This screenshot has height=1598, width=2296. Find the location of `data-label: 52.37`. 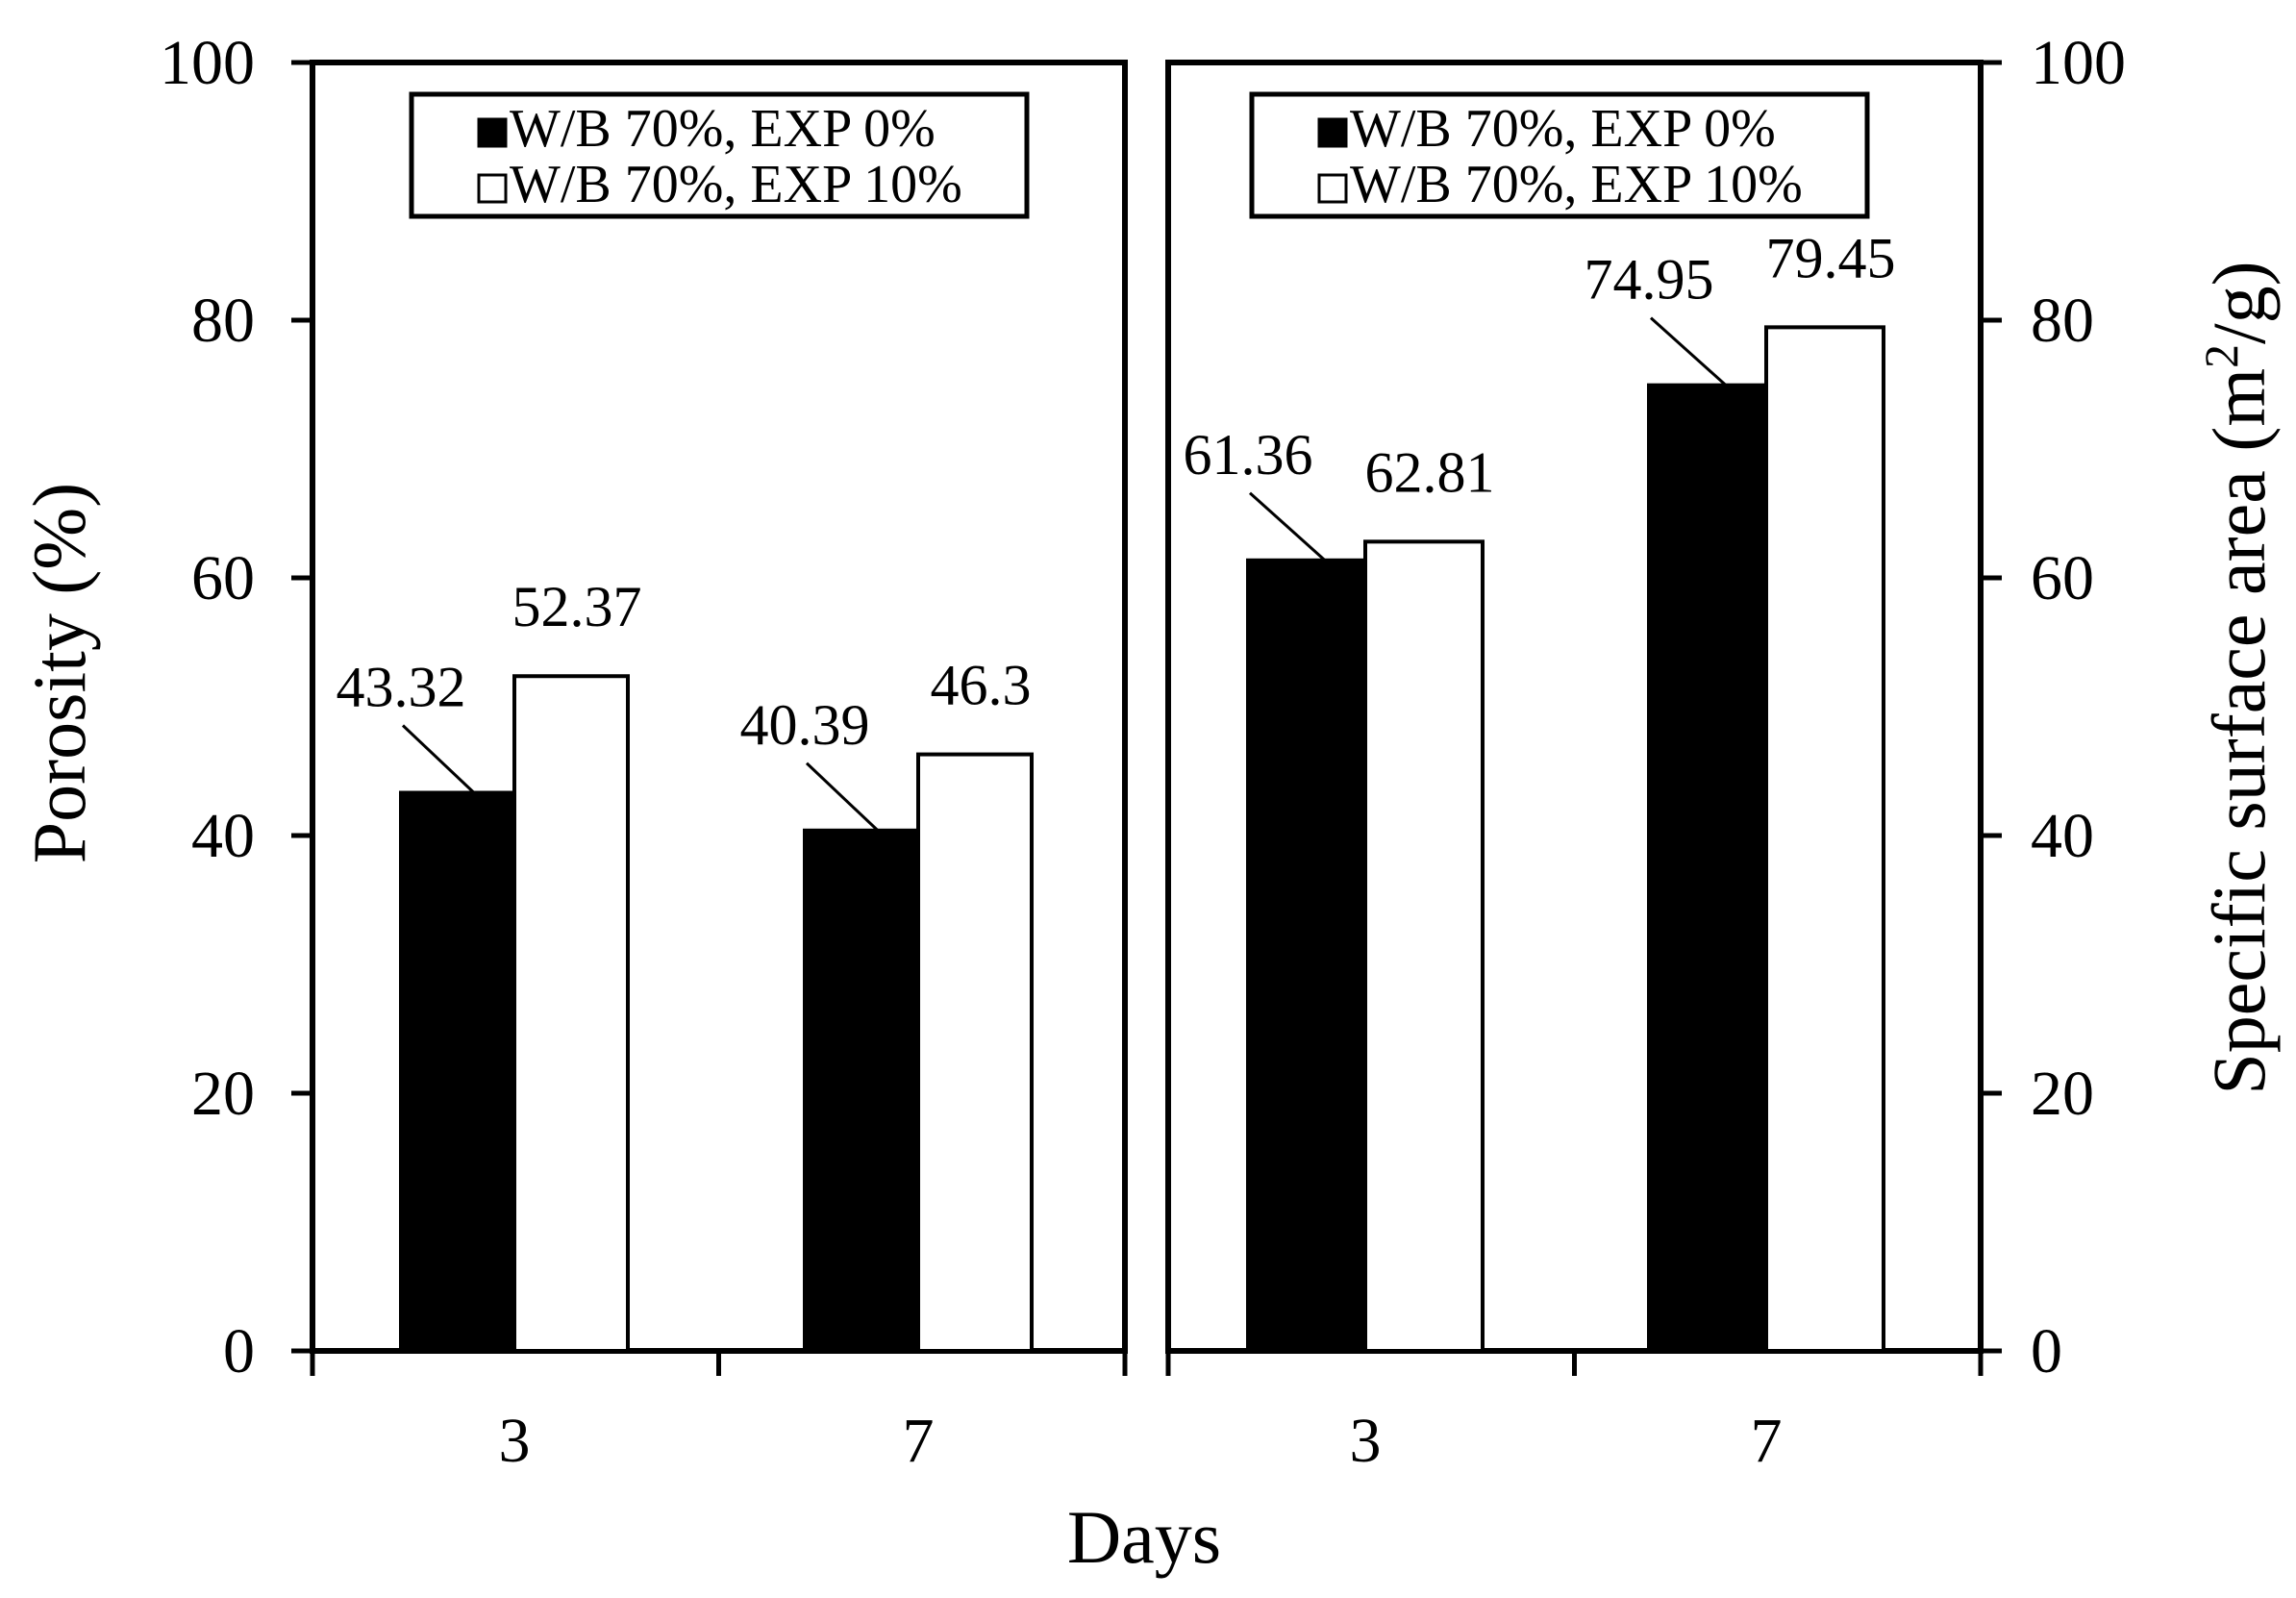

data-label: 52.37 is located at coordinates (577, 606).